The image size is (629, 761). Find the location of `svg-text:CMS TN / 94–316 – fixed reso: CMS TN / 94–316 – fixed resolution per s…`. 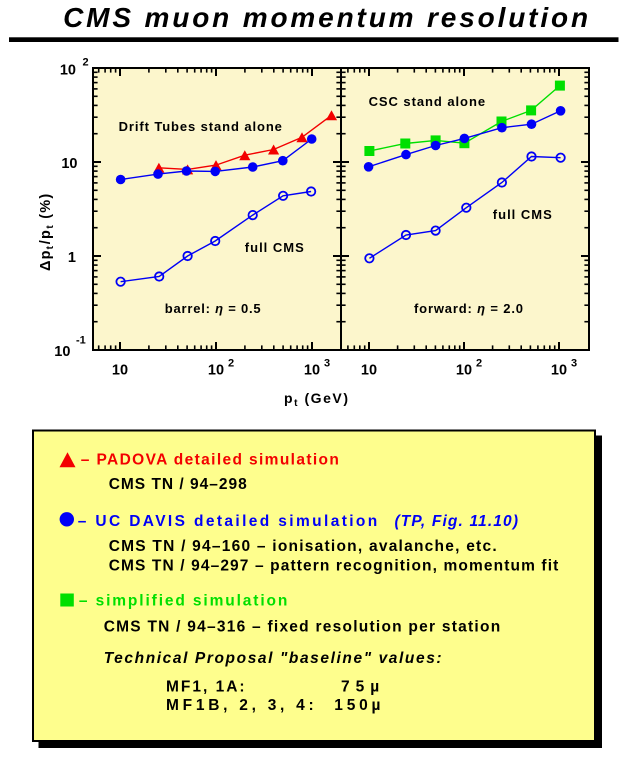

svg-text:CMS TN / 94–316 – fixed reso: CMS TN / 94–316 – fixed resolution per s… is located at coordinates (303, 627).